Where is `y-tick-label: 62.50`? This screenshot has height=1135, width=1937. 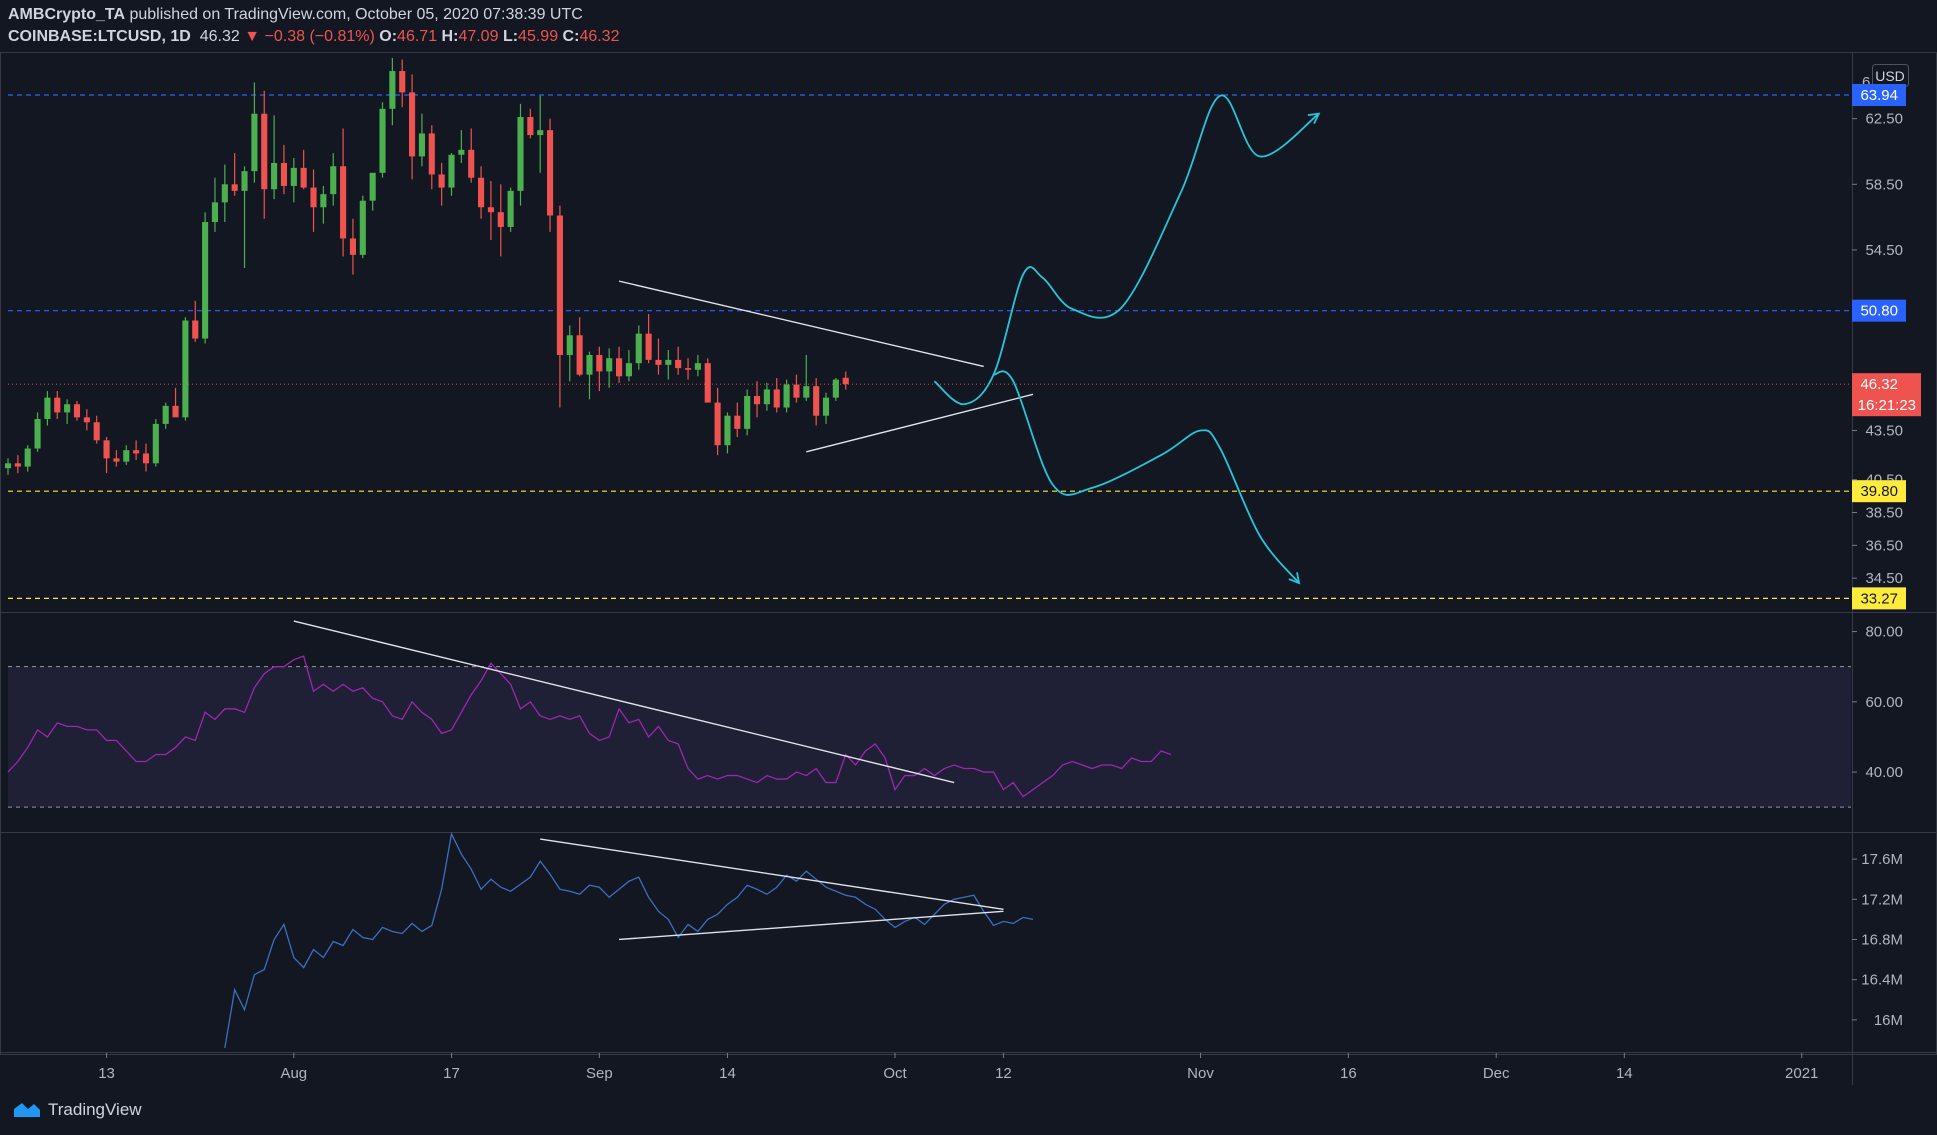 y-tick-label: 62.50 is located at coordinates (1884, 119).